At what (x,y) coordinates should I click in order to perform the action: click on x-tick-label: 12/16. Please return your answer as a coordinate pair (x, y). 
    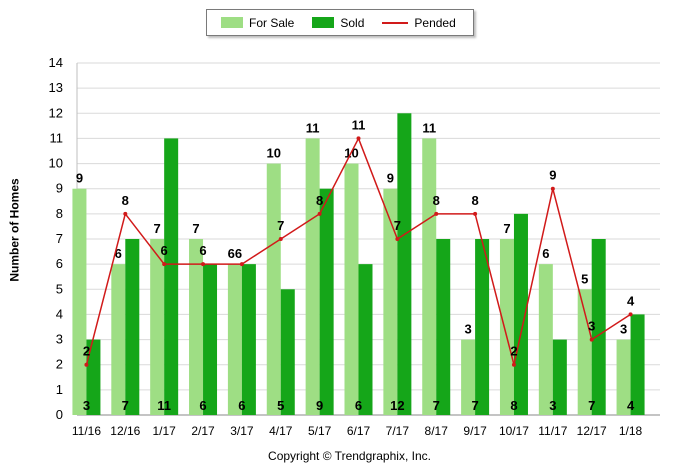
    Looking at the image, I should click on (125, 431).